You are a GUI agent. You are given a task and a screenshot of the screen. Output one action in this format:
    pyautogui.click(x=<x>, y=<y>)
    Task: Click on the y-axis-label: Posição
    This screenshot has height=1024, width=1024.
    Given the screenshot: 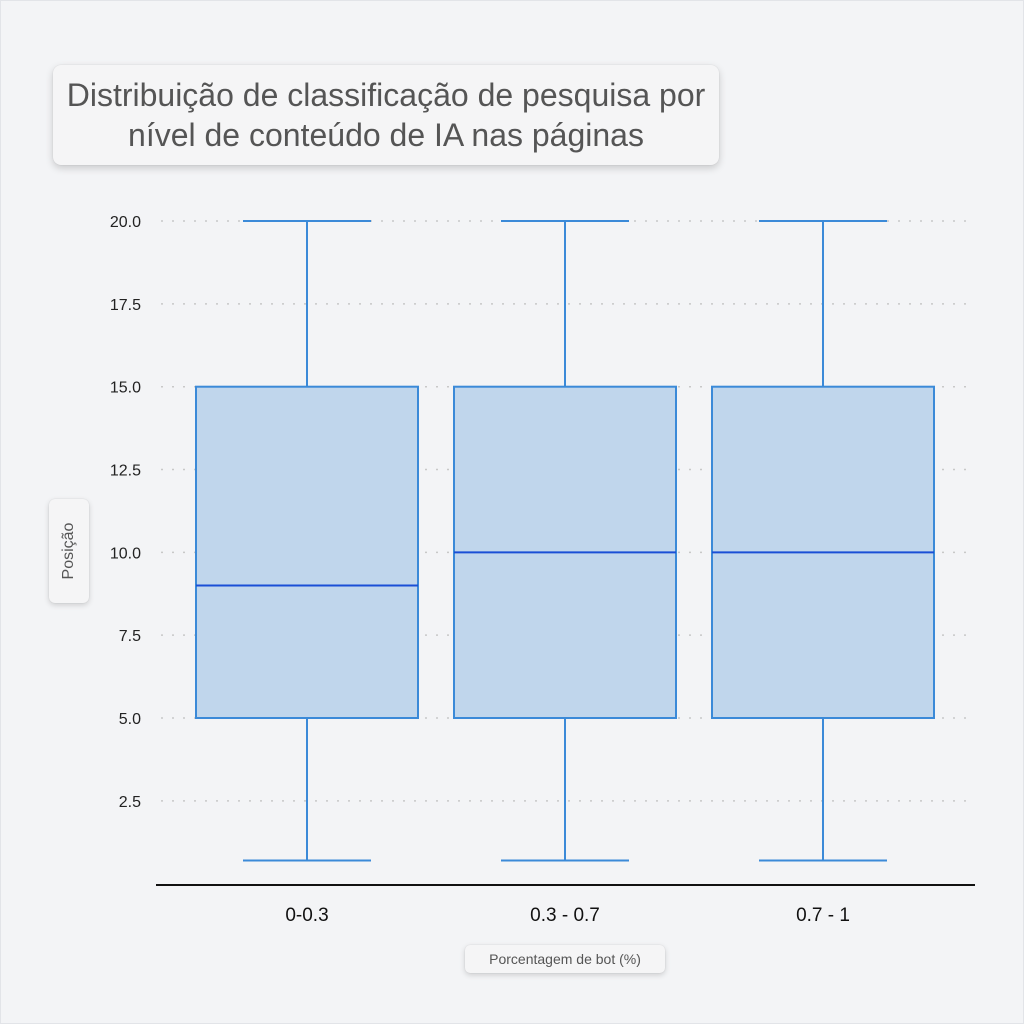 What is the action you would take?
    pyautogui.click(x=68, y=551)
    